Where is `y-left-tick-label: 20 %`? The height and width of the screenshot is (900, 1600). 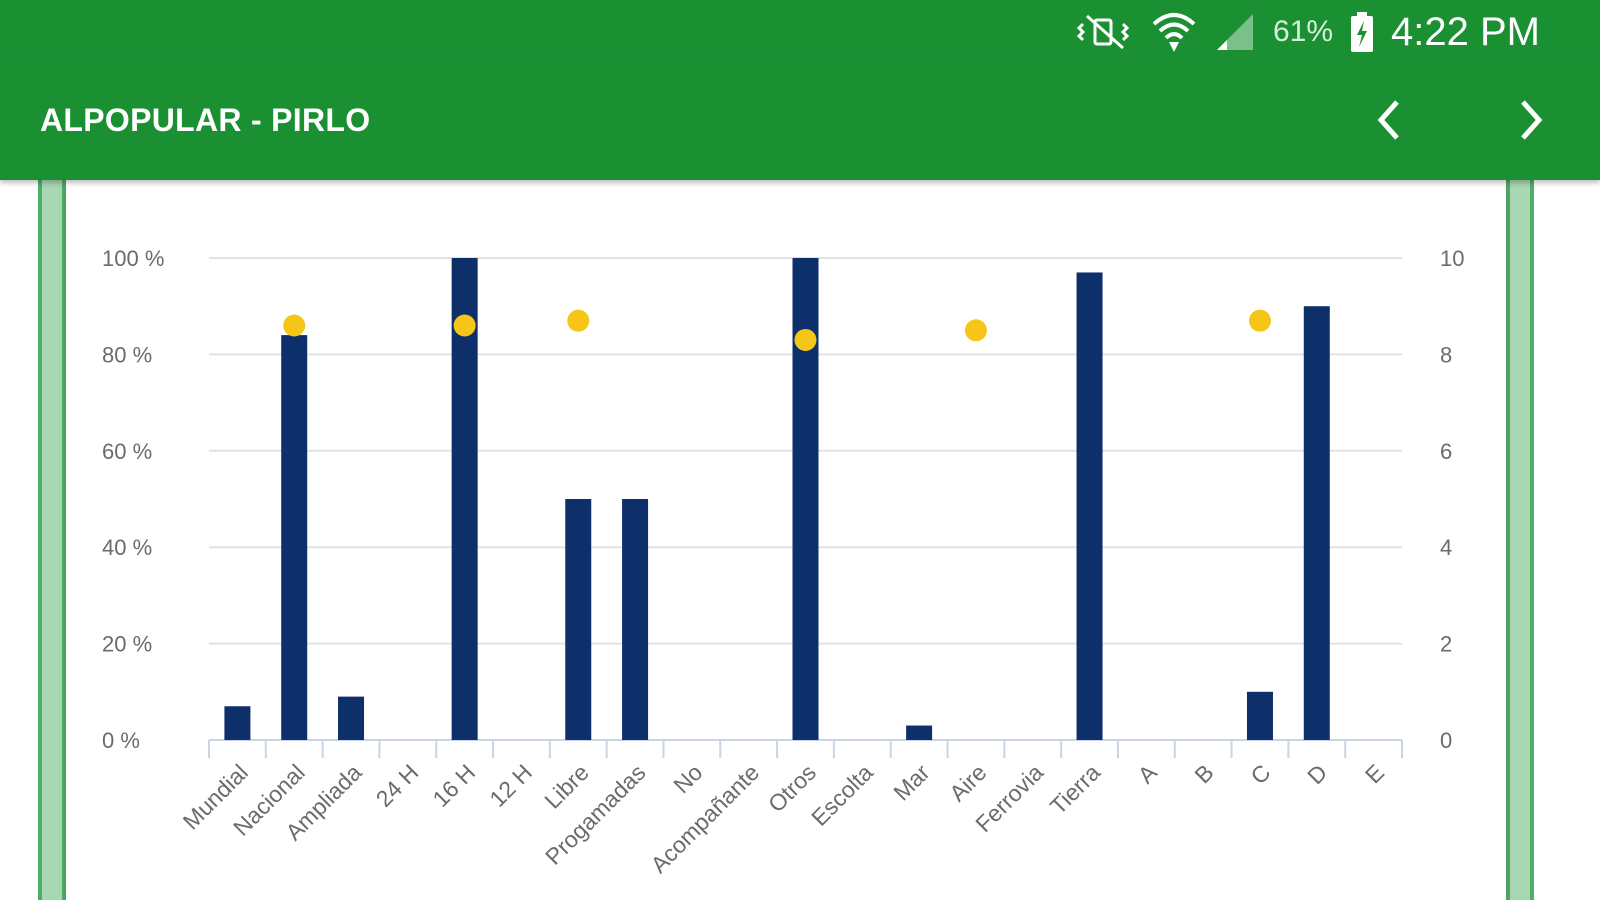 y-left-tick-label: 20 % is located at coordinates (127, 644).